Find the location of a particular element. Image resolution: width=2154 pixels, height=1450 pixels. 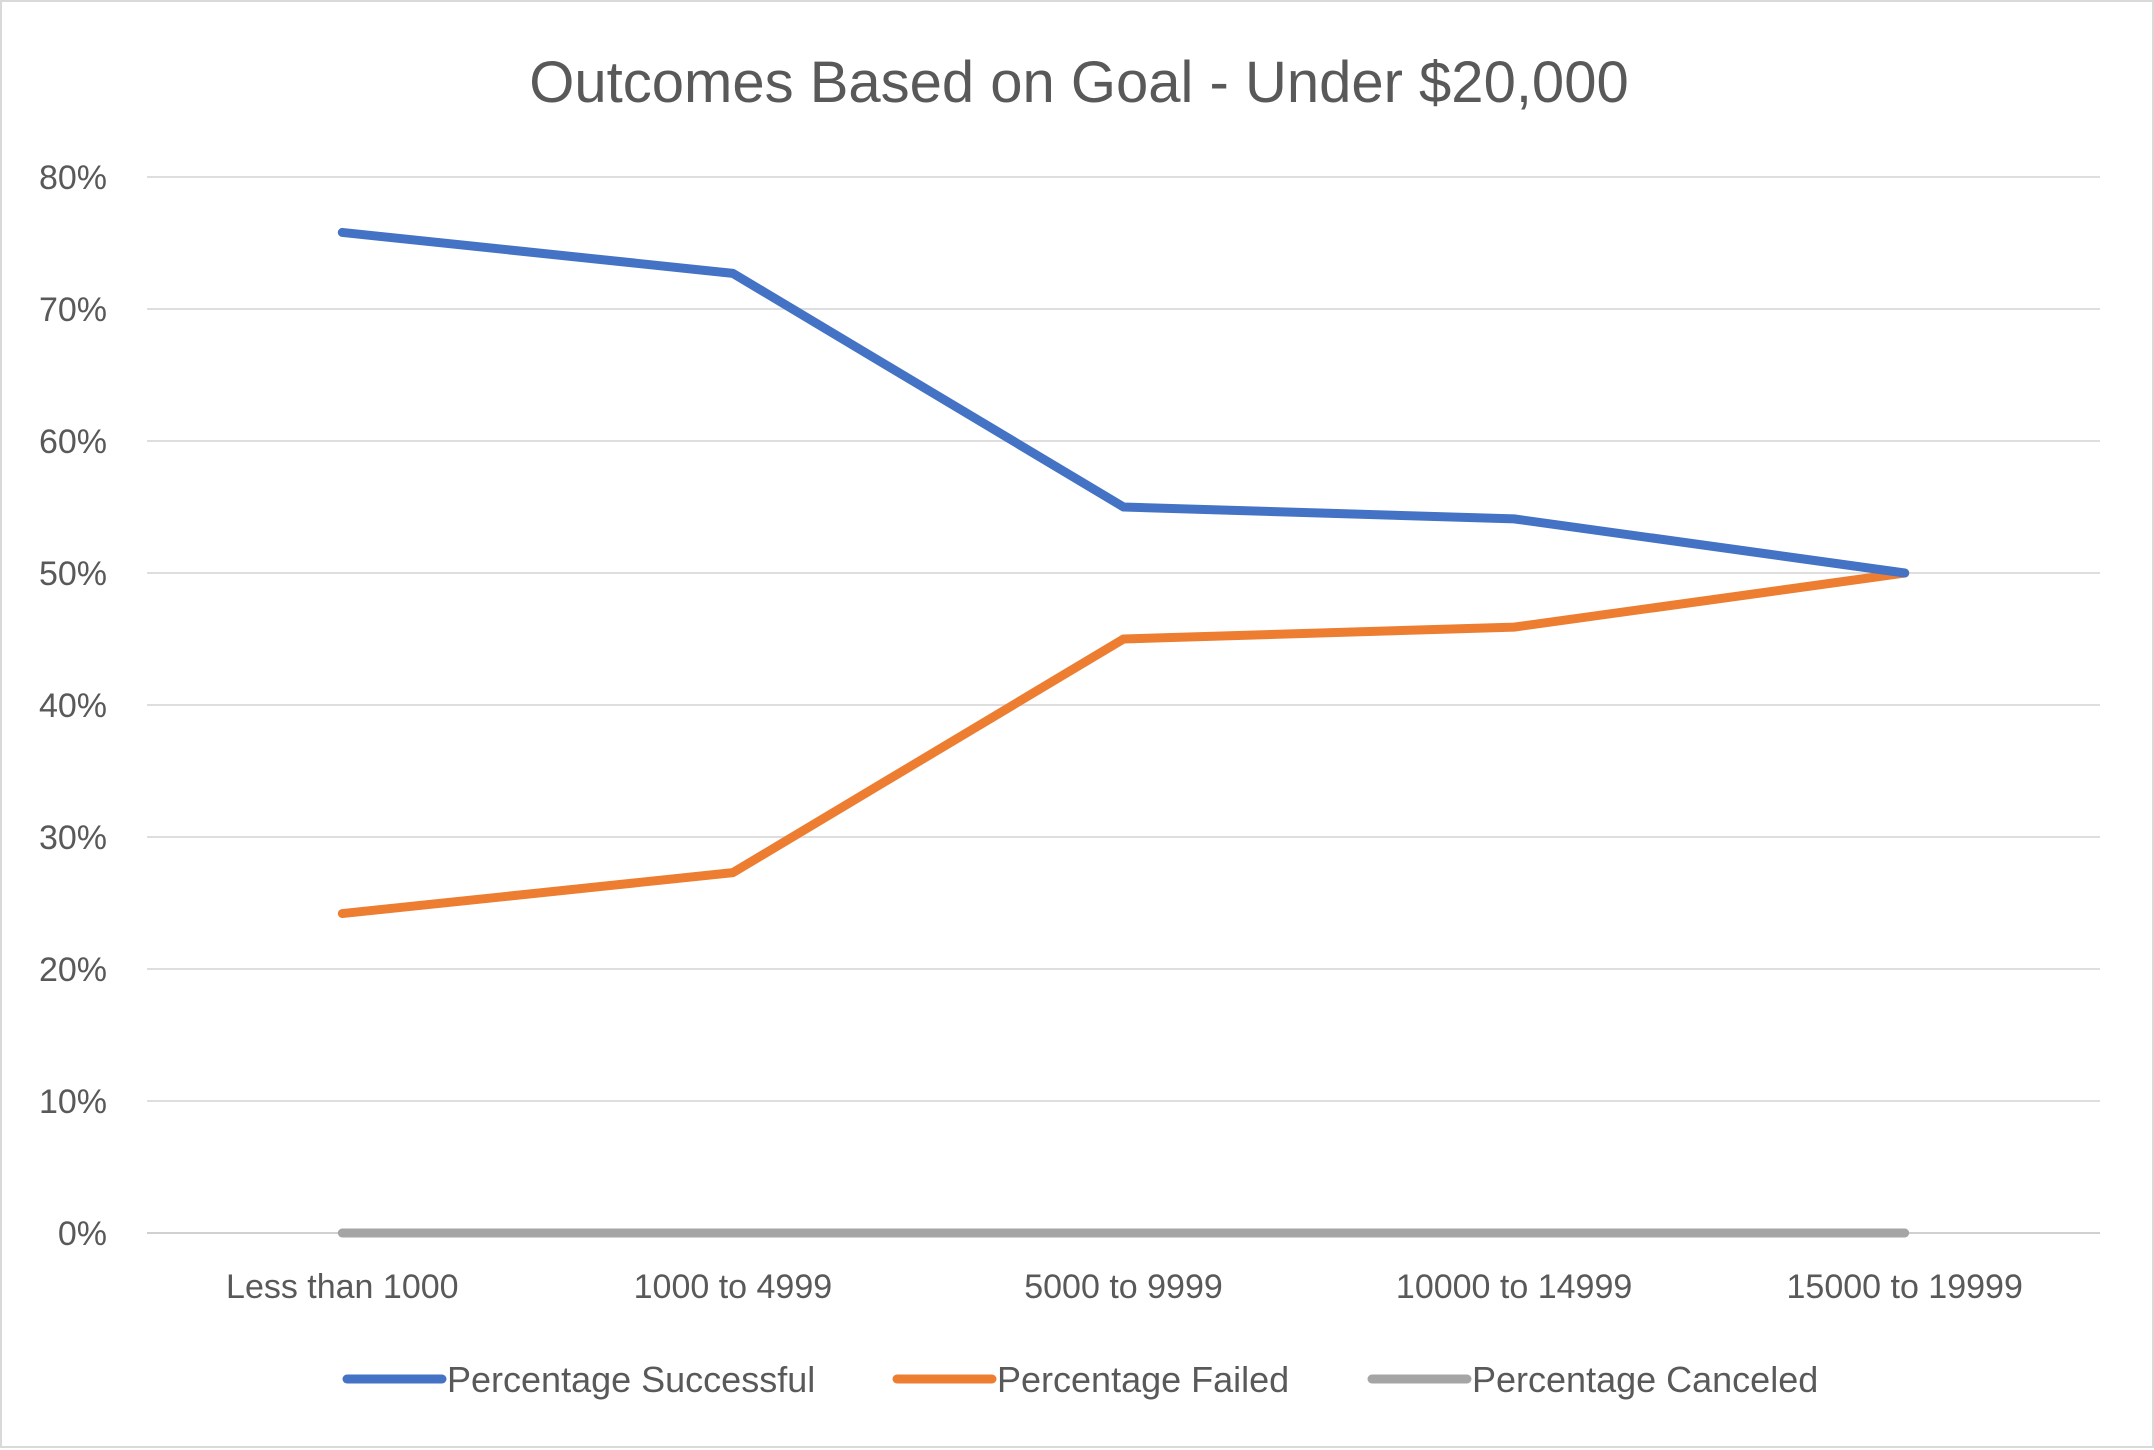

y-tick-label: 0% is located at coordinates (82, 1234).